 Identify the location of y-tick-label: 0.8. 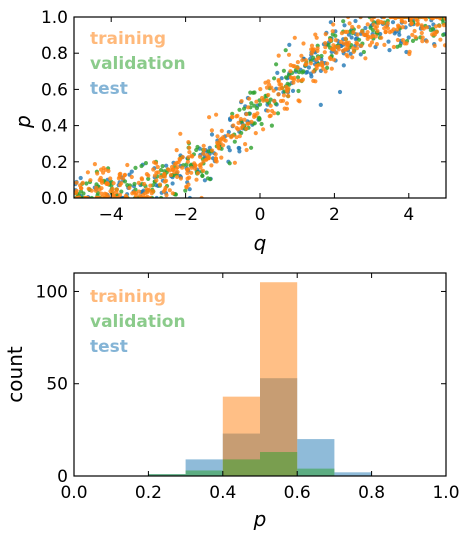
(54, 54).